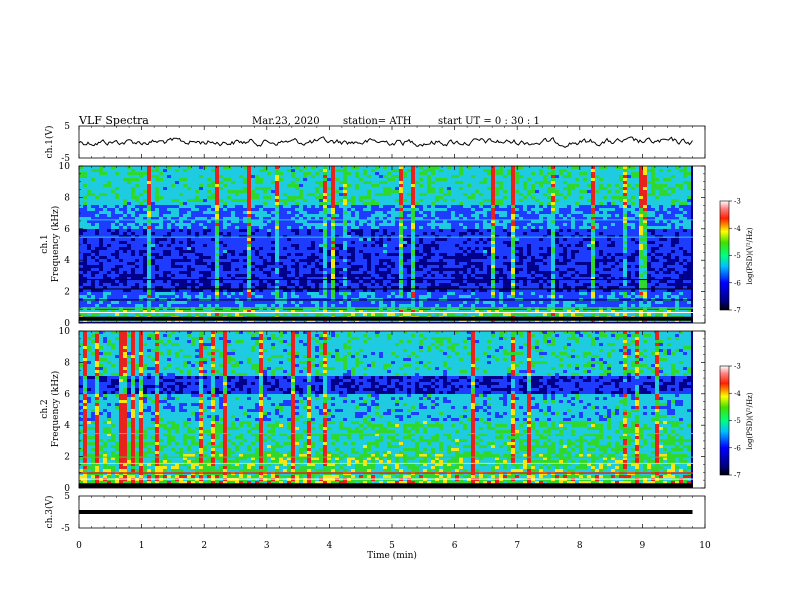 Image resolution: width=792 pixels, height=612 pixels. Describe the element at coordinates (49, 142) in the screenshot. I see `ch1-ylabel: ch.1(V)` at that location.